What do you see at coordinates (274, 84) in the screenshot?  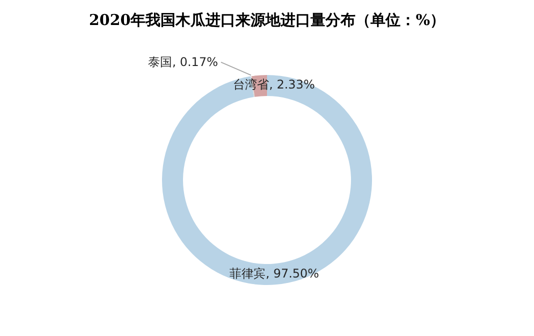 I see `slice-label: 台湾省, 2.33%` at bounding box center [274, 84].